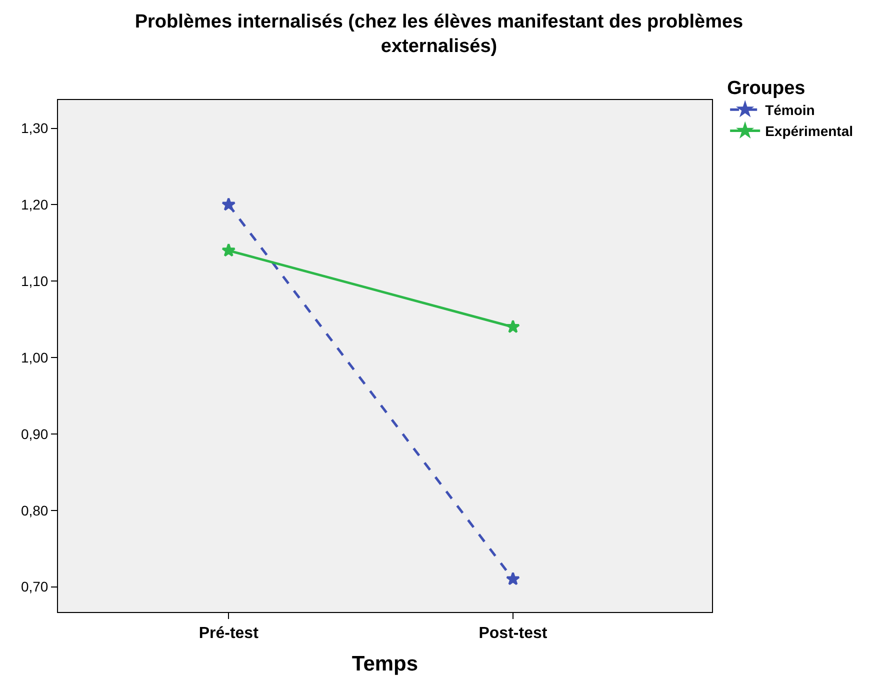 Image resolution: width=878 pixels, height=688 pixels. Describe the element at coordinates (34, 128) in the screenshot. I see `y-tick-label: 1,30` at that location.